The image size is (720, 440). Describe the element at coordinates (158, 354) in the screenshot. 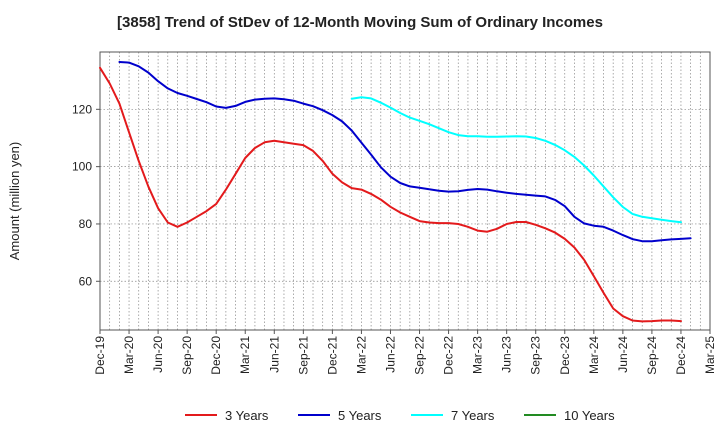

I see `x-tick-label: Jun-20` at that location.